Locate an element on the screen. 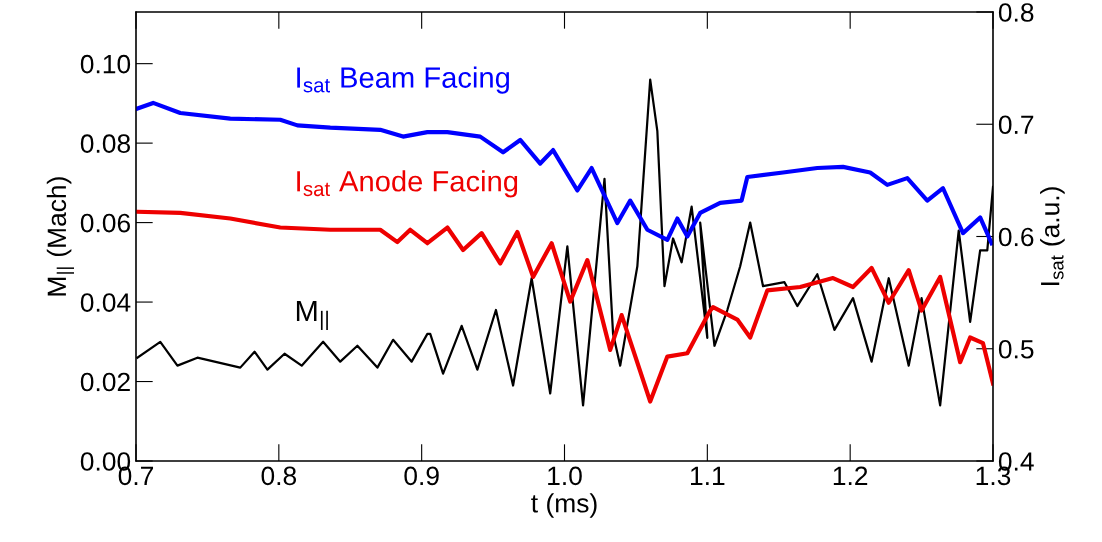 The image size is (1102, 542). x-tick-label: 0.9 is located at coordinates (421, 476).